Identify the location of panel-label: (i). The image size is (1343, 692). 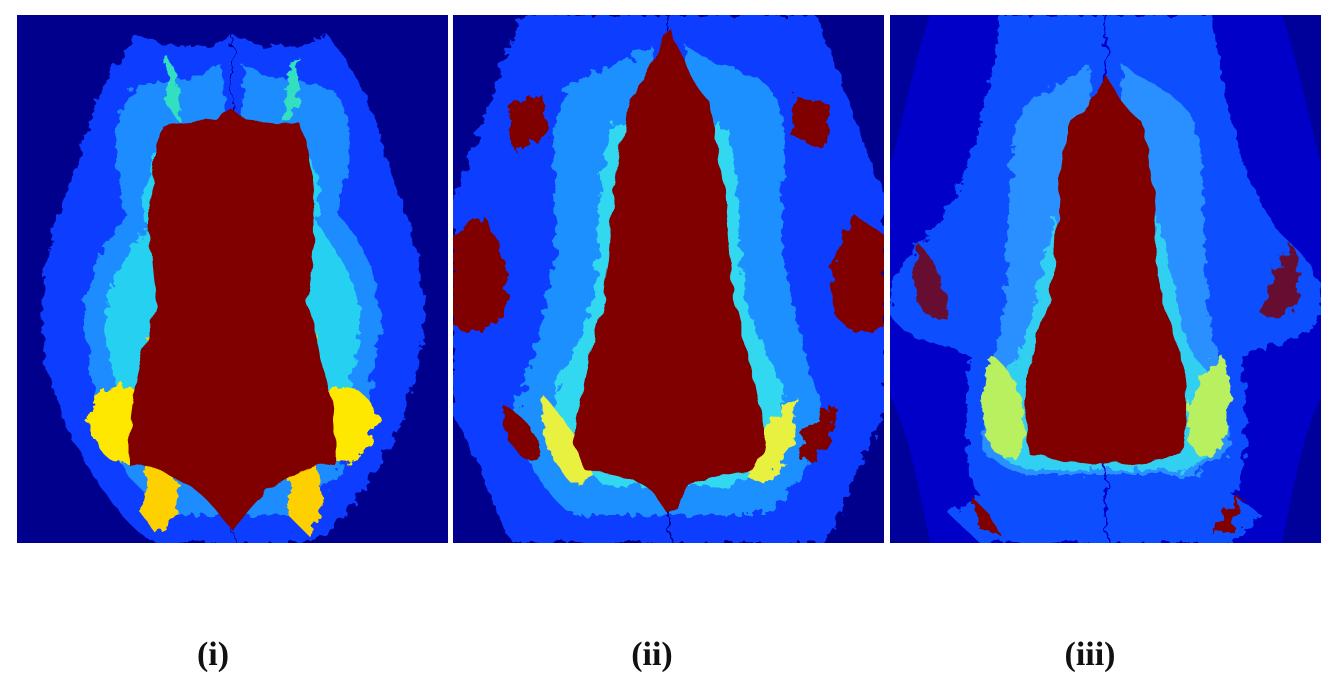
(213, 654).